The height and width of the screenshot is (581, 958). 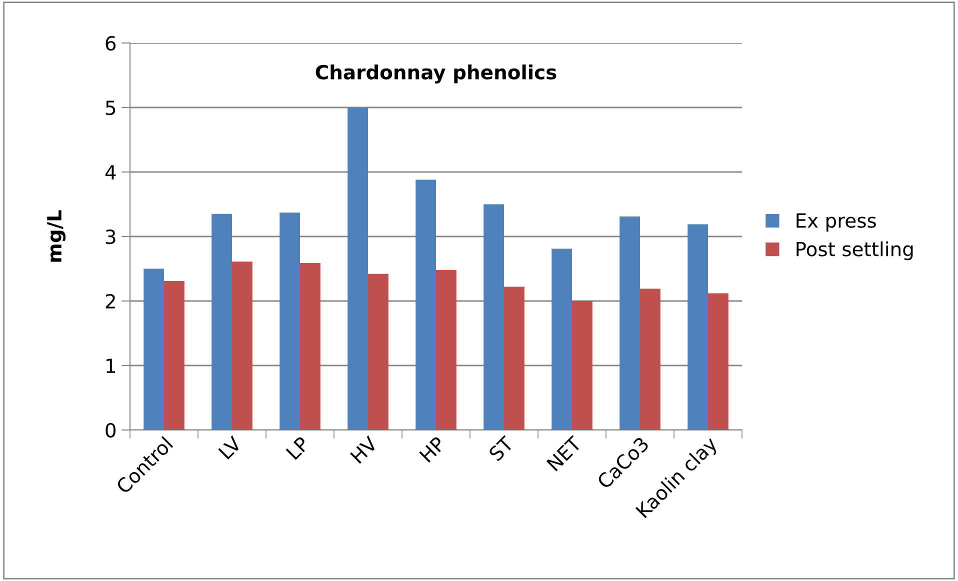 I want to click on x-tick-label: HV, so click(x=364, y=449).